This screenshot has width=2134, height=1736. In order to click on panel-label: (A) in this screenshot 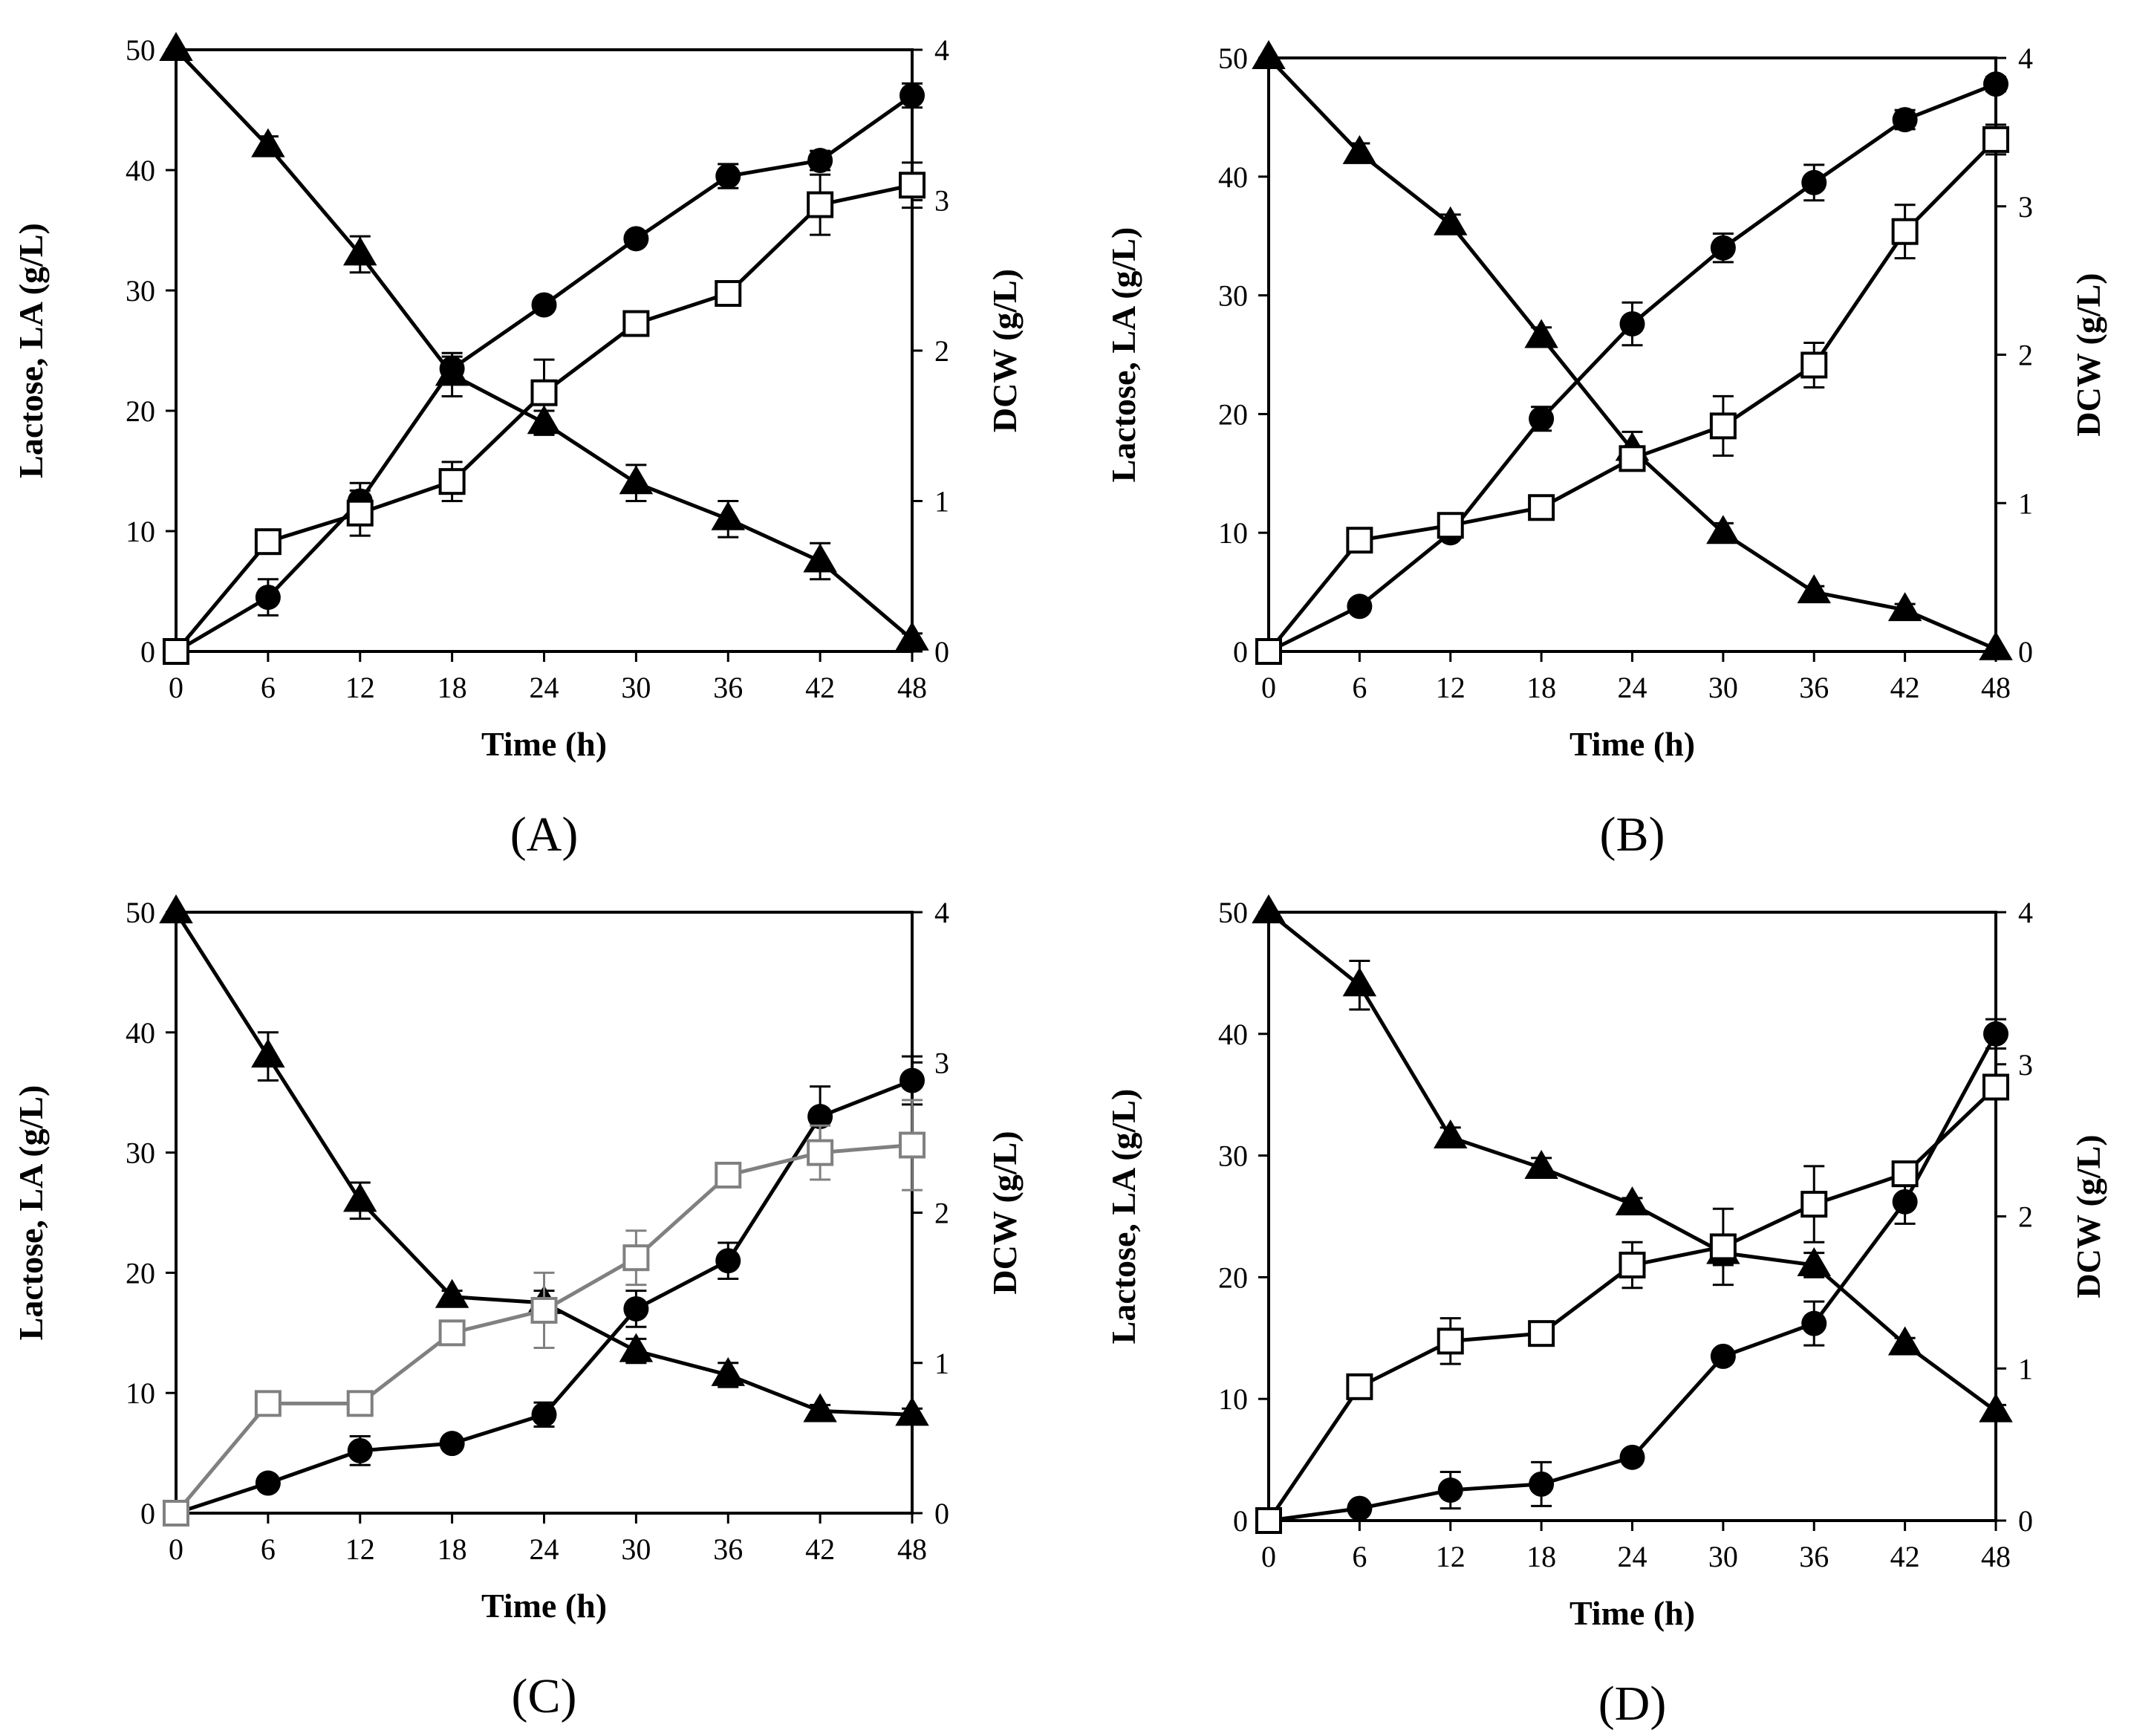, I will do `click(544, 834)`.